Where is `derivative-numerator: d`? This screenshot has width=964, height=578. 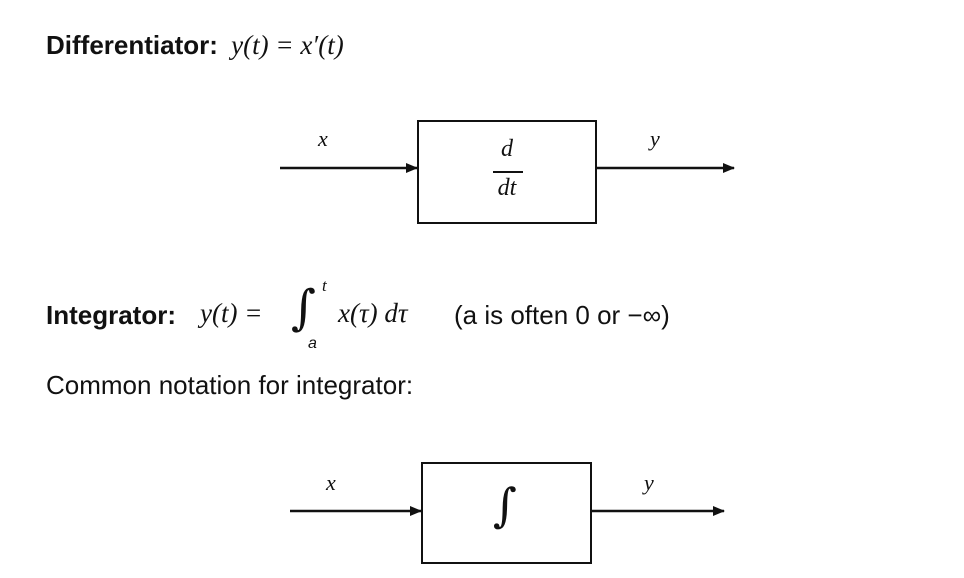 derivative-numerator: d is located at coordinates (507, 149).